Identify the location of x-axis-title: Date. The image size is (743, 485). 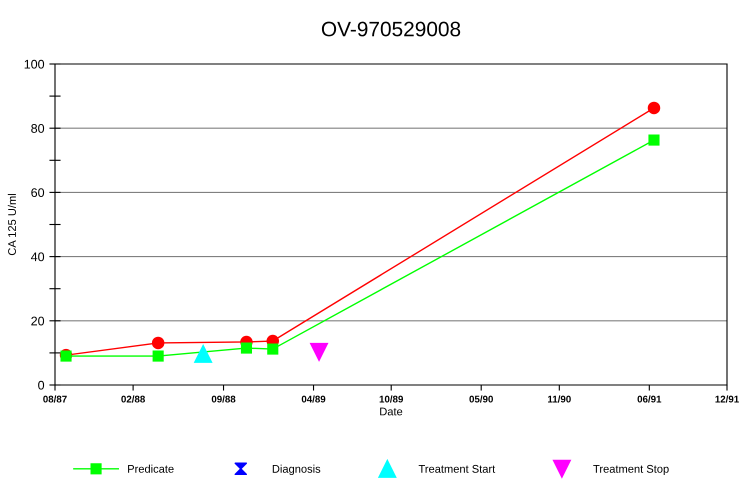
(391, 412).